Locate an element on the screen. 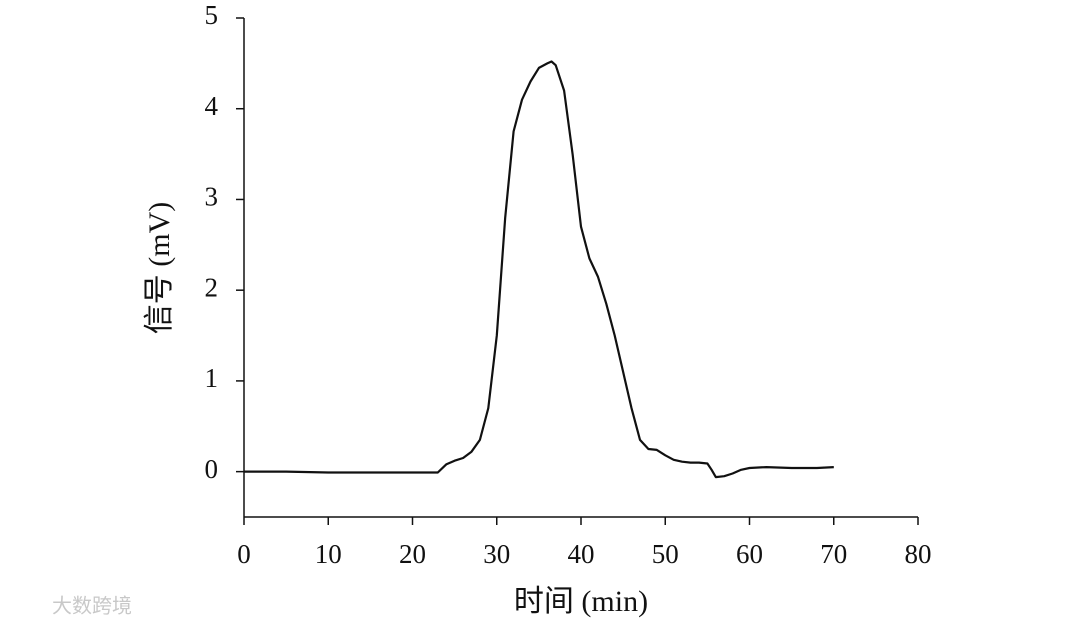 This screenshot has height=628, width=1080. x-tick-label: 40 is located at coordinates (581, 554).